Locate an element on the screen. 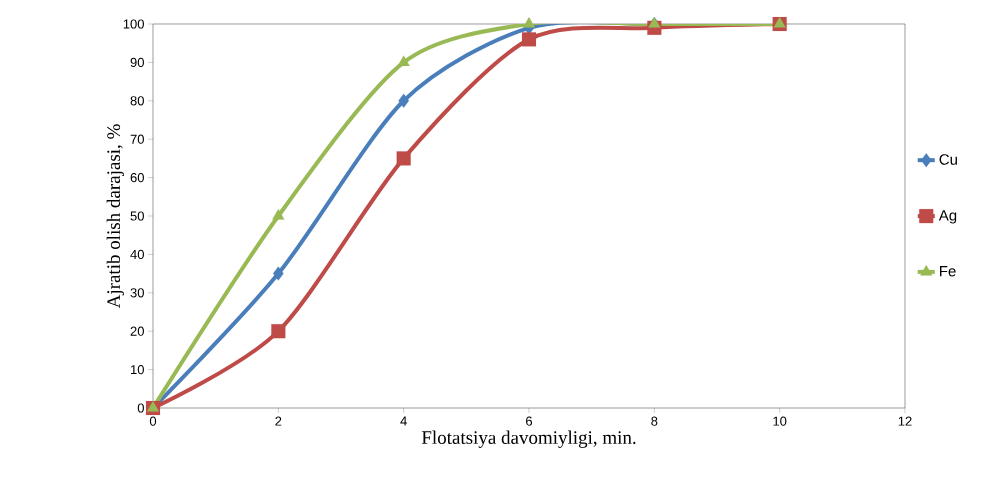 Image resolution: width=1008 pixels, height=485 pixels. y-axis-title: Ajratib olish darajasi, % is located at coordinates (115, 216).